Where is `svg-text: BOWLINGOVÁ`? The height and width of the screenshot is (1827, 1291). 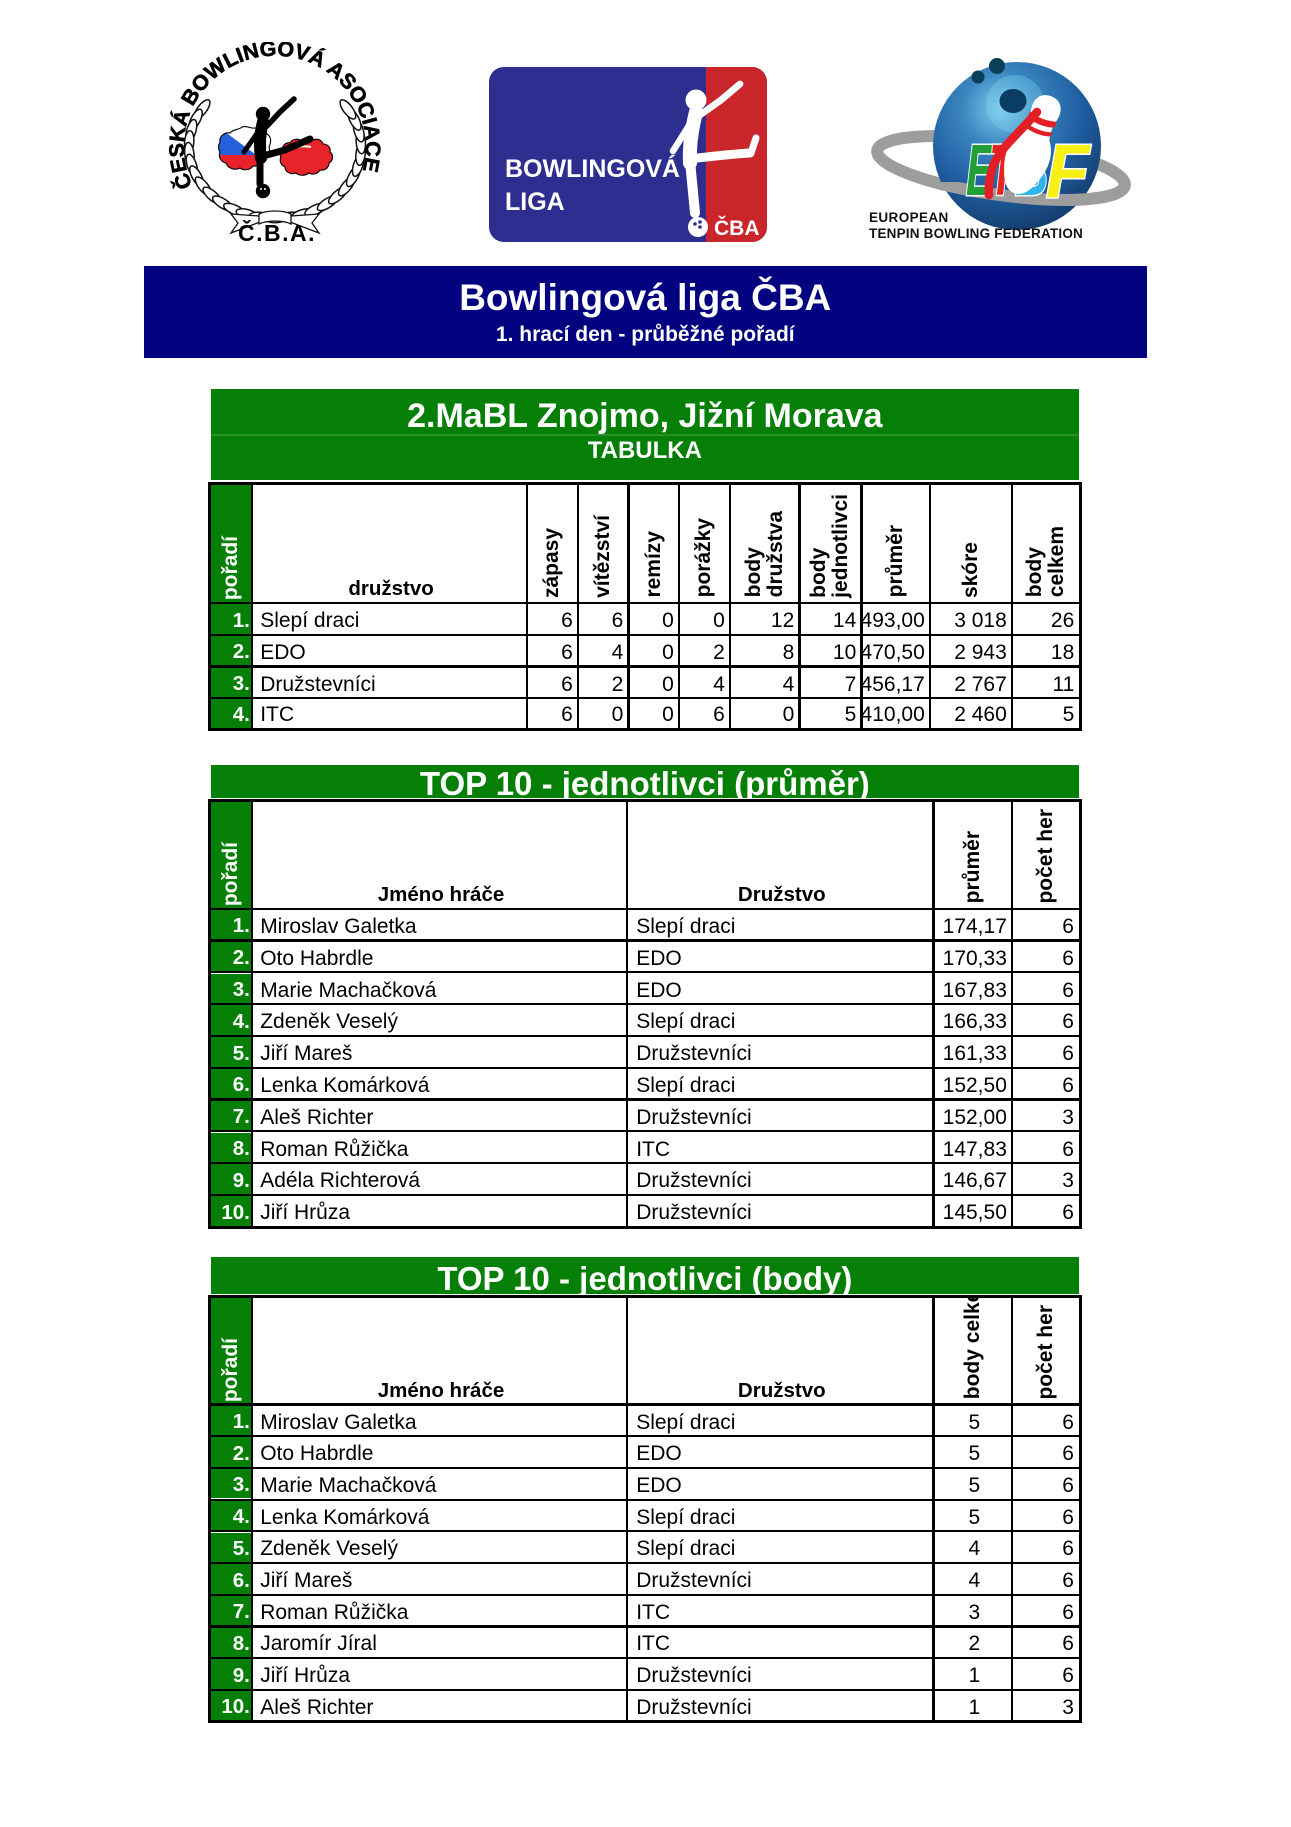 svg-text: BOWLINGOVÁ is located at coordinates (592, 168).